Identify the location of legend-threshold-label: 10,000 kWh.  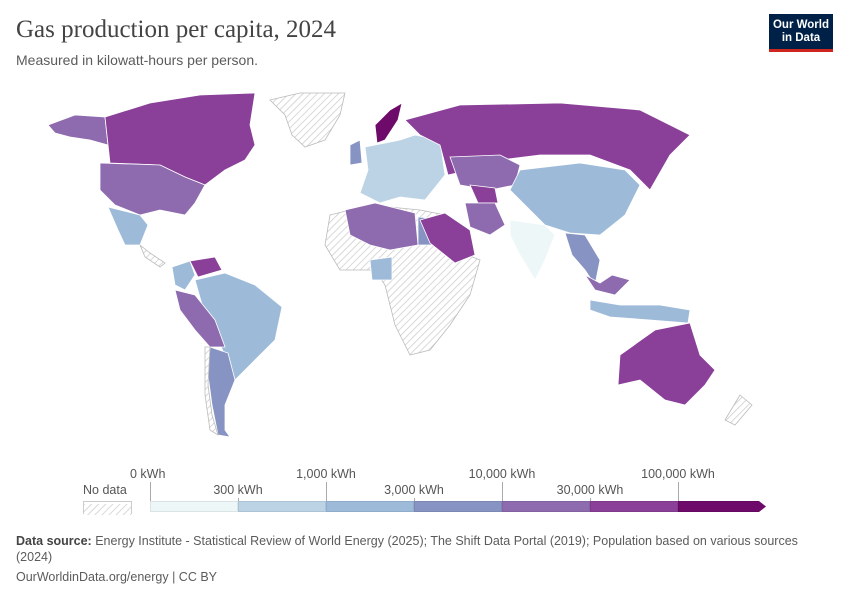
(502, 474).